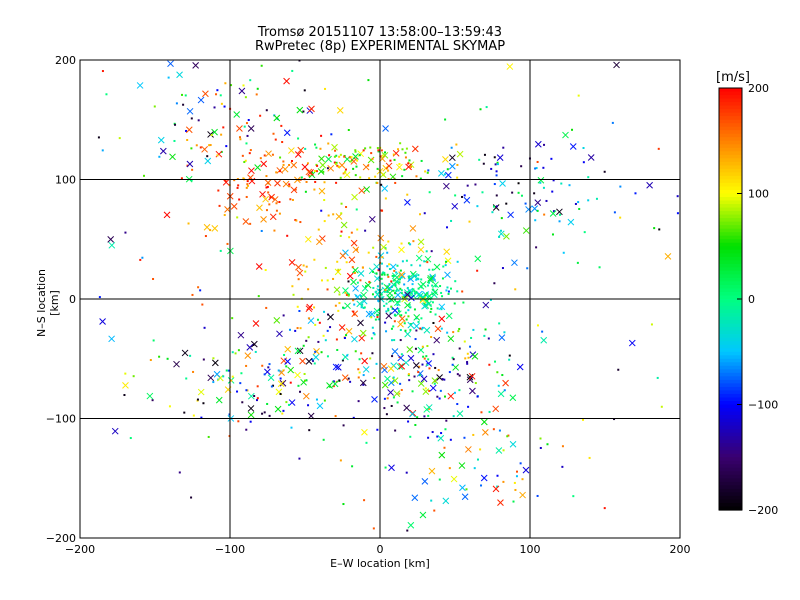 The image size is (800, 600). What do you see at coordinates (763, 405) in the screenshot?
I see `colorbar-tick-label: −100` at bounding box center [763, 405].